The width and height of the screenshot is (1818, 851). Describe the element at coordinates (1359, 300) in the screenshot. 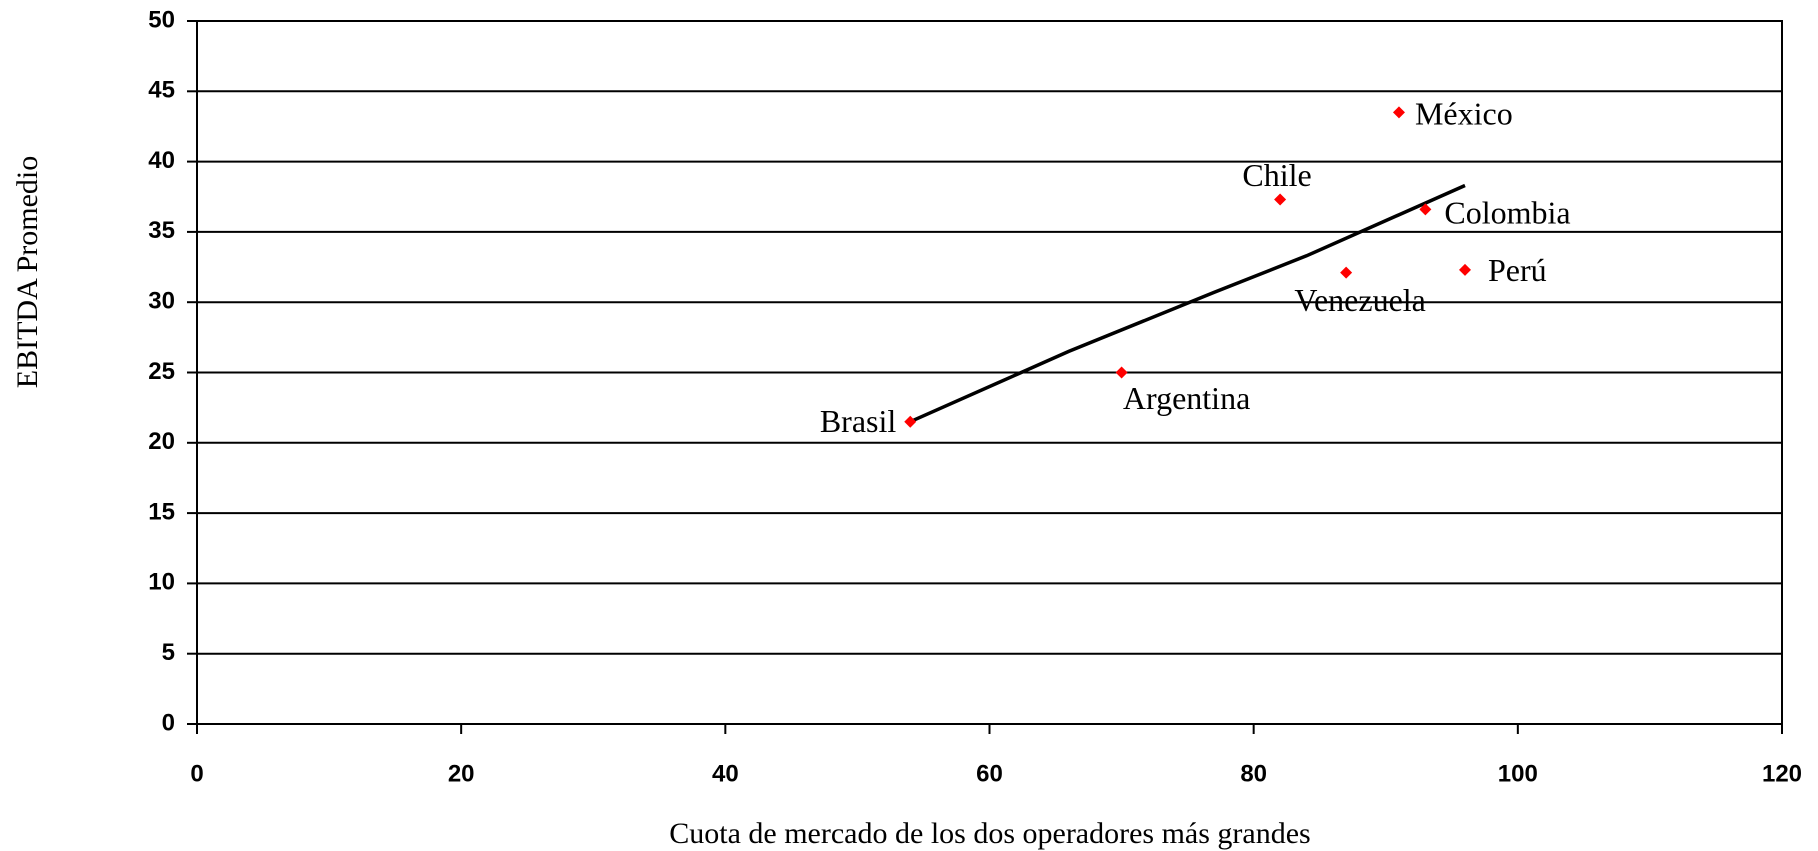

I see `point-label: Venezuela` at that location.